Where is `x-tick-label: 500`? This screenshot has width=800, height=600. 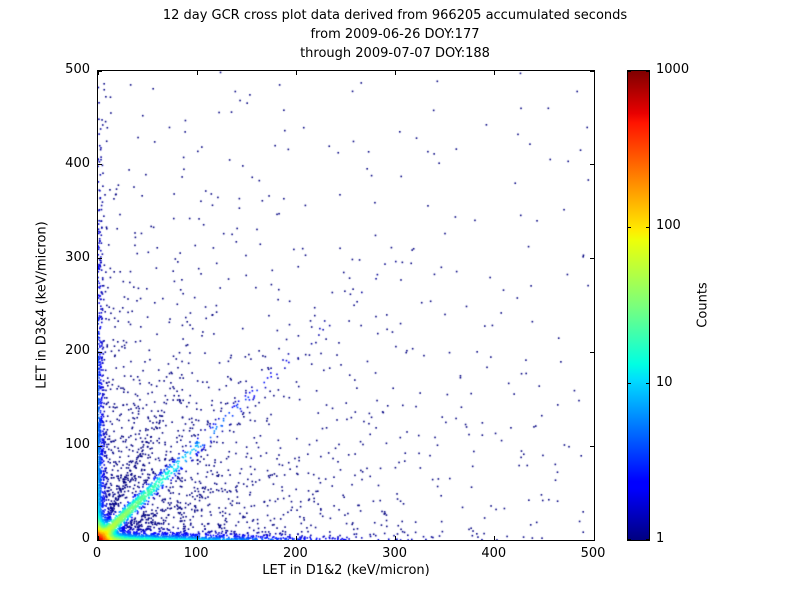
x-tick-label: 500 is located at coordinates (593, 553).